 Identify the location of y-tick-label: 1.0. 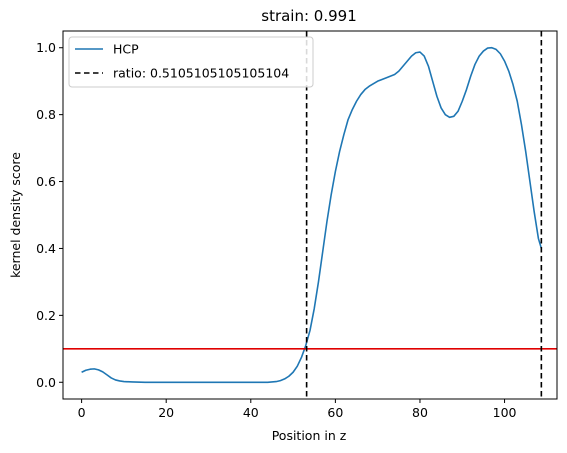
(46, 47).